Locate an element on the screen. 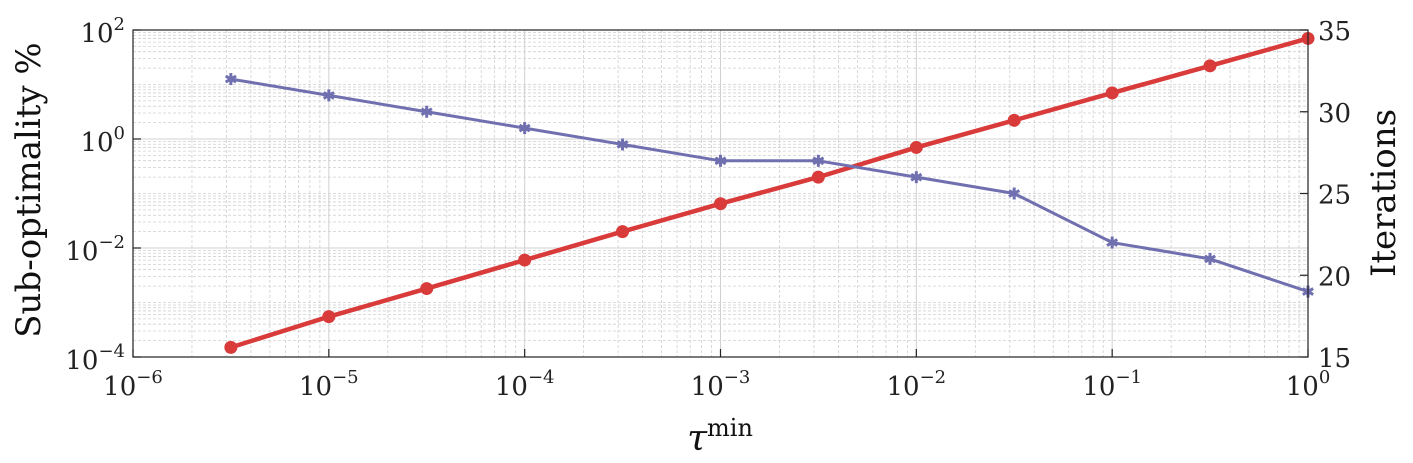 This screenshot has width=1413, height=463. right-y-tick-label: 30 is located at coordinates (1334, 114).